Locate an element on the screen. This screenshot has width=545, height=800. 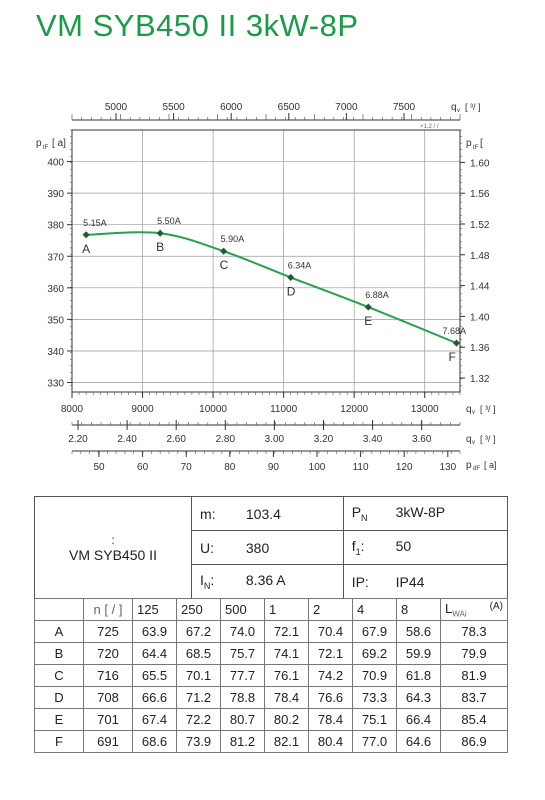
table-row: A 725 63.9 67.2 74.0 72.1 70.4 67.9 58.6 78.3 is located at coordinates (271, 631).